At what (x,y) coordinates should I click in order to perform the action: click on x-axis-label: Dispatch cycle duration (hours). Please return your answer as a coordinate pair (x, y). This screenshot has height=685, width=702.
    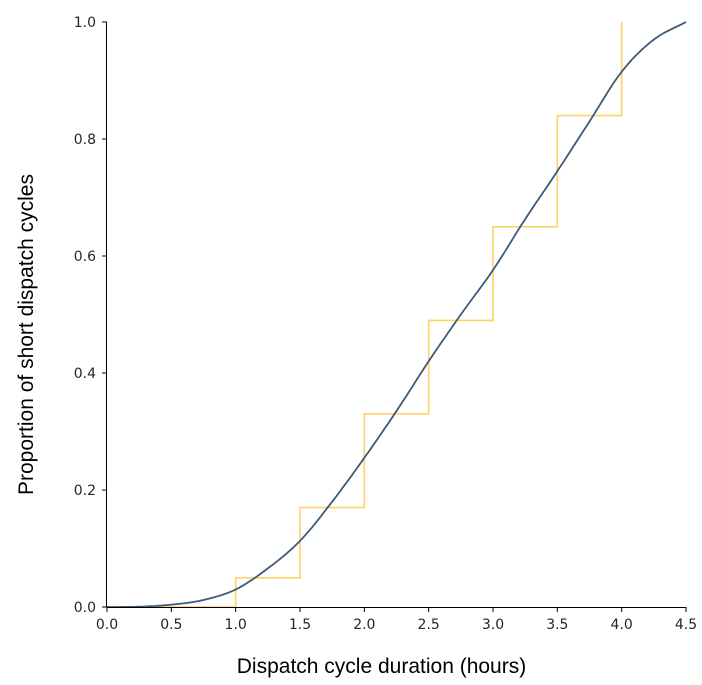
    Looking at the image, I should click on (381, 666).